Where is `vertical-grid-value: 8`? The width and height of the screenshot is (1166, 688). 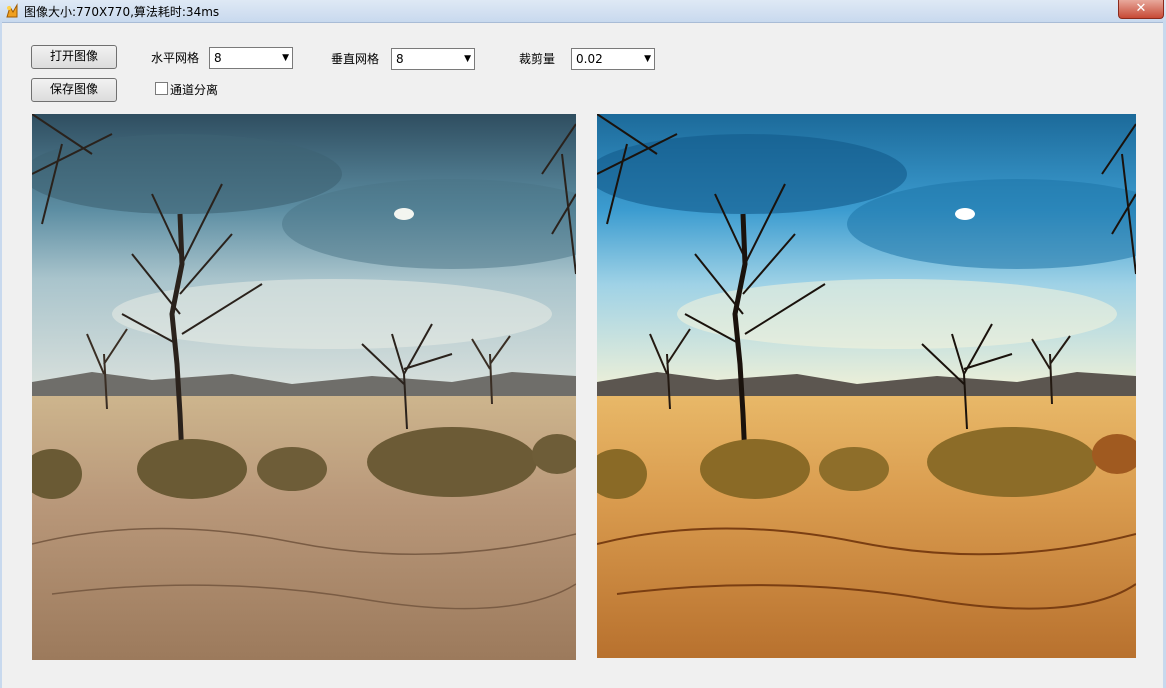
vertical-grid-value: 8 is located at coordinates (400, 59).